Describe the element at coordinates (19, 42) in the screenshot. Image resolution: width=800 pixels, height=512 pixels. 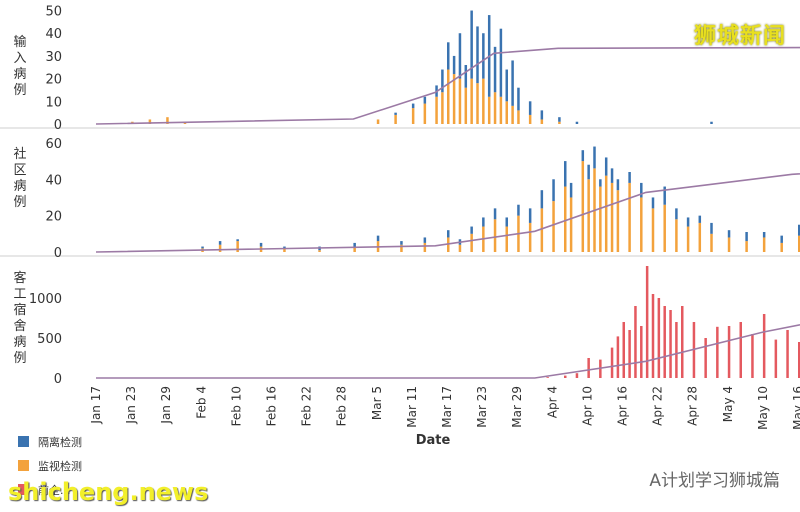
I see `y-axis-label-char: 输` at that location.